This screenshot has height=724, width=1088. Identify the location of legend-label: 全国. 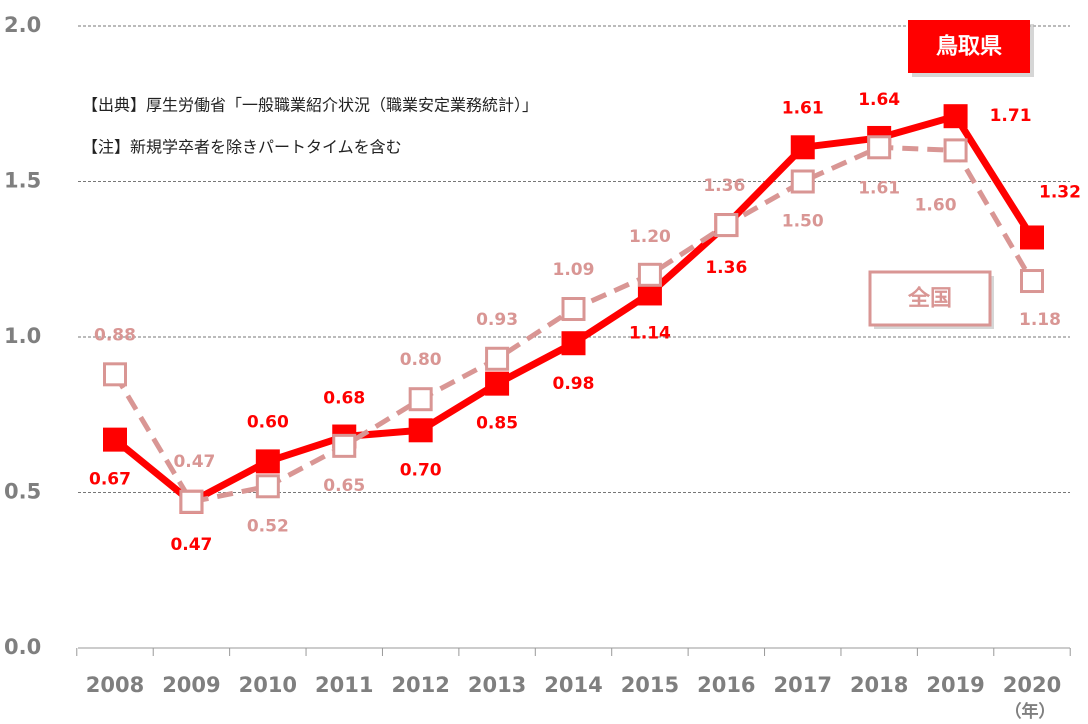
(929, 299).